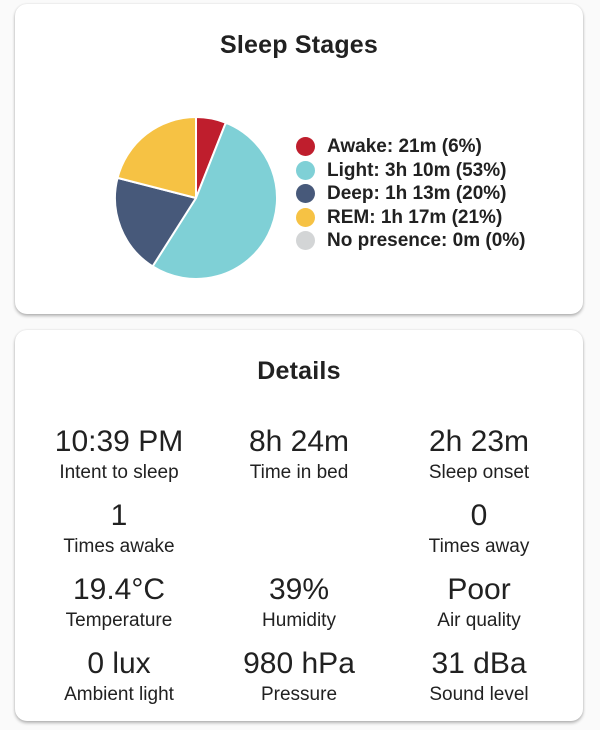  Describe the element at coordinates (299, 663) in the screenshot. I see `detail-value-pressure: 980 hPa` at that location.